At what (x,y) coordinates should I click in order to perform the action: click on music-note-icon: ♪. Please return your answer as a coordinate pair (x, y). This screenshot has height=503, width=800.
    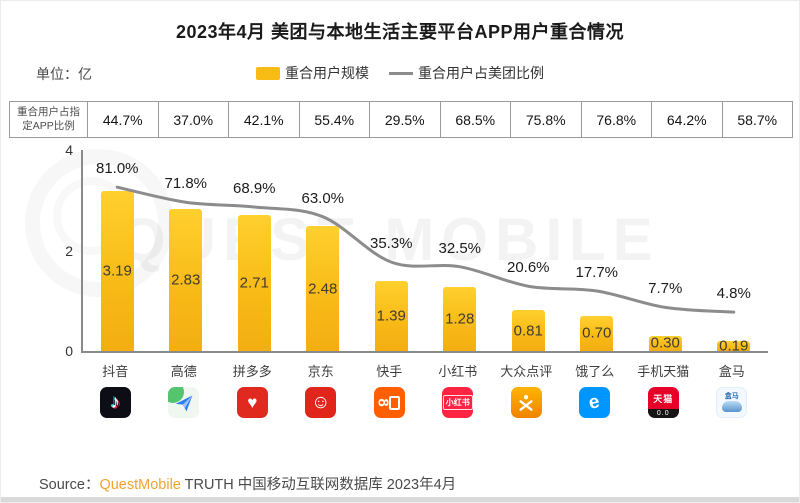
    Looking at the image, I should click on (115, 402).